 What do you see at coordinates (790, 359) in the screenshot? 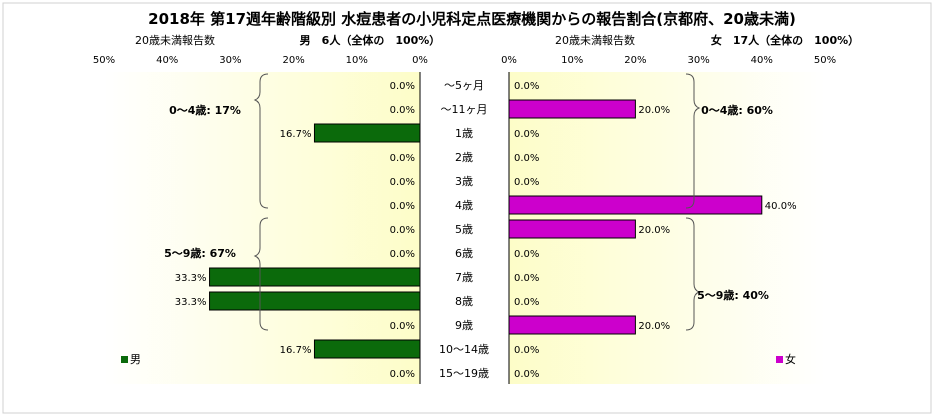
I see `female-legend-label: 女` at bounding box center [790, 359].